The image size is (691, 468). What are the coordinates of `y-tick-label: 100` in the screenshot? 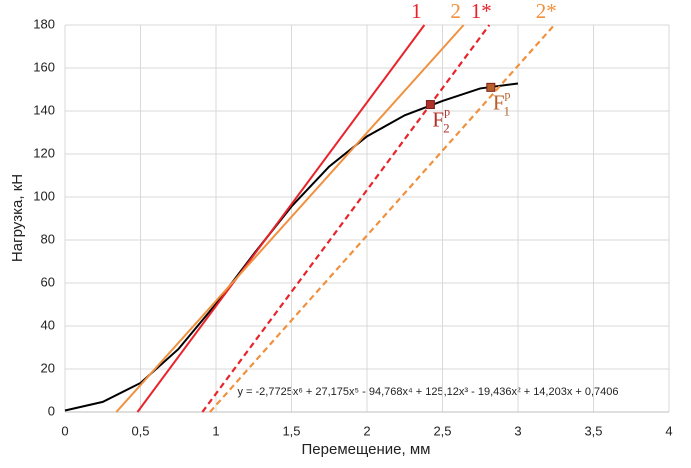 It's located at (44, 195).